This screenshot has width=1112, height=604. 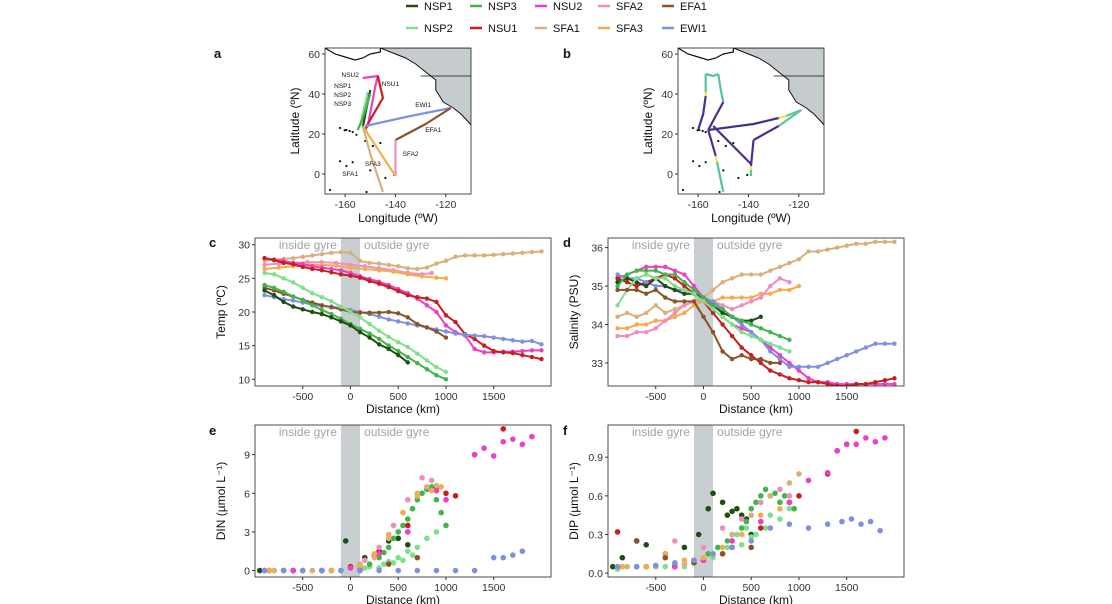 I want to click on y-axis-title-e: DIN (µmol L⁻¹), so click(x=221, y=501).